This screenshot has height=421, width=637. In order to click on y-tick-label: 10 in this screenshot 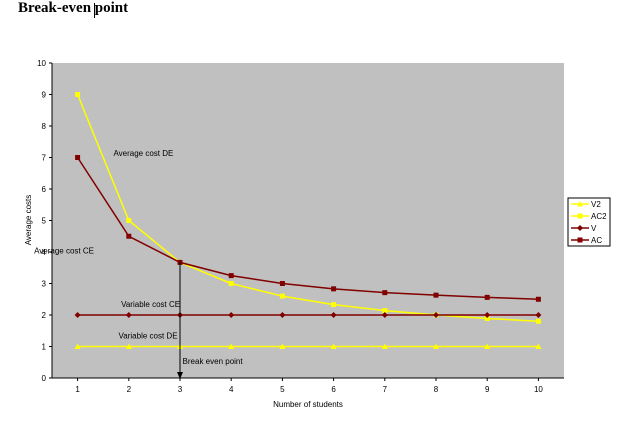, I will do `click(41, 63)`.